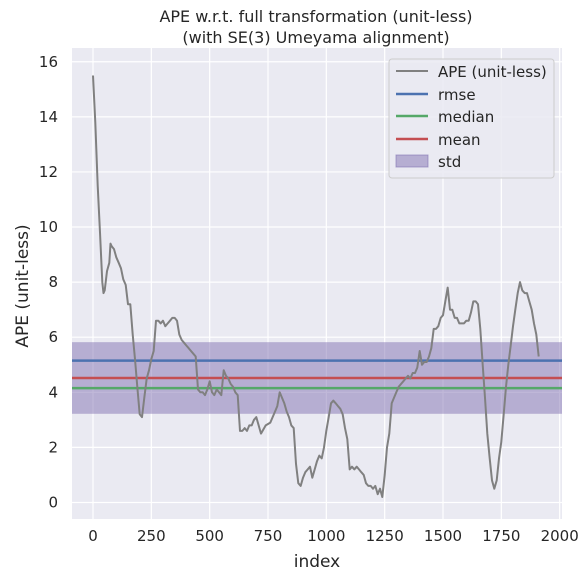 This screenshot has width=587, height=580. Describe the element at coordinates (268, 536) in the screenshot. I see `x-tick-label: 750` at that location.